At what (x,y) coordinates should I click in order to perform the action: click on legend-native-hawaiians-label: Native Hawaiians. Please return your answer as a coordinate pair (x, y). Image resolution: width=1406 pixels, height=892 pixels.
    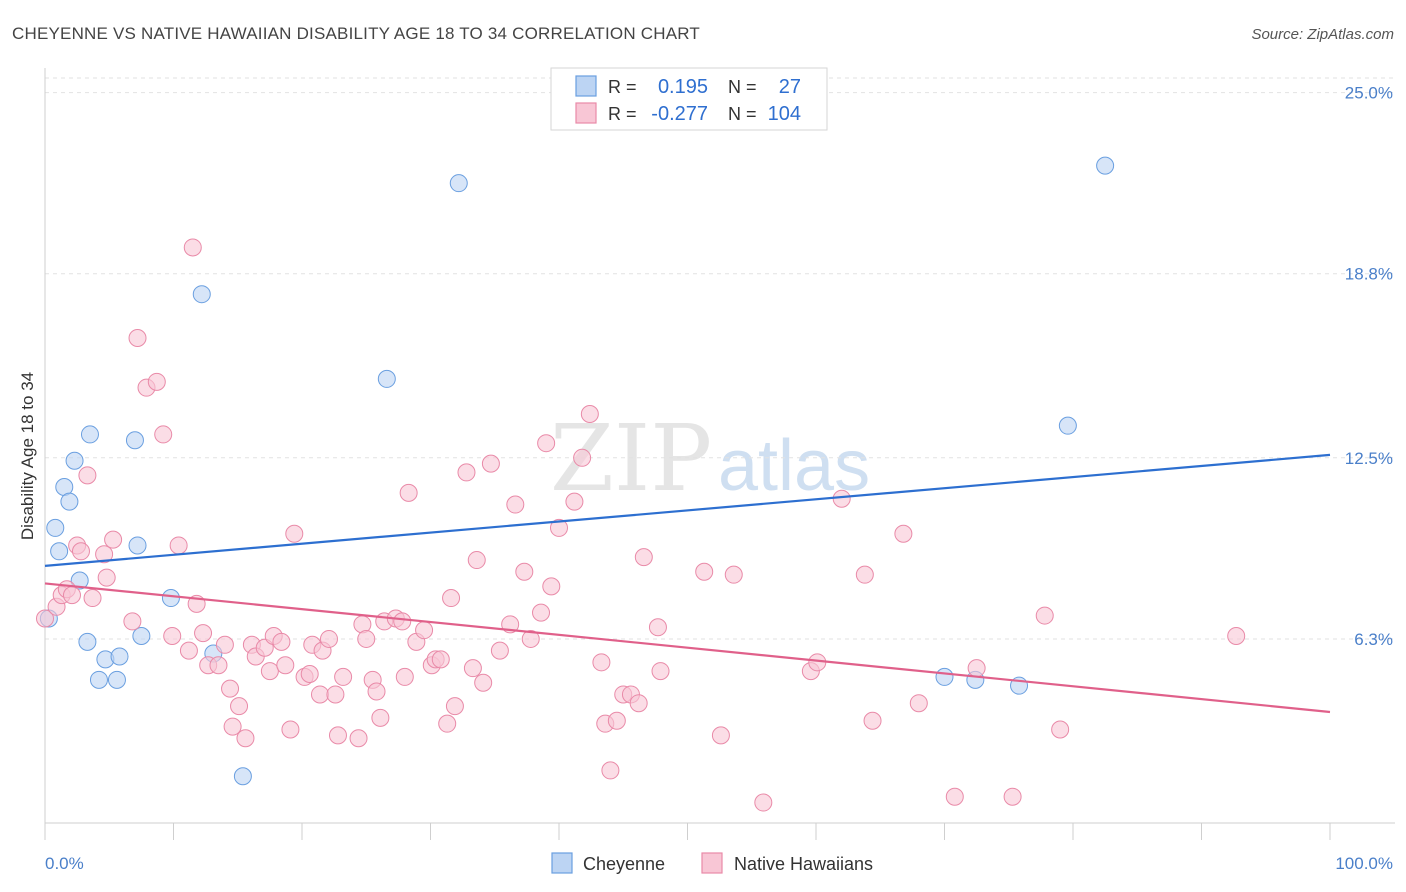
    Looking at the image, I should click on (803, 864).